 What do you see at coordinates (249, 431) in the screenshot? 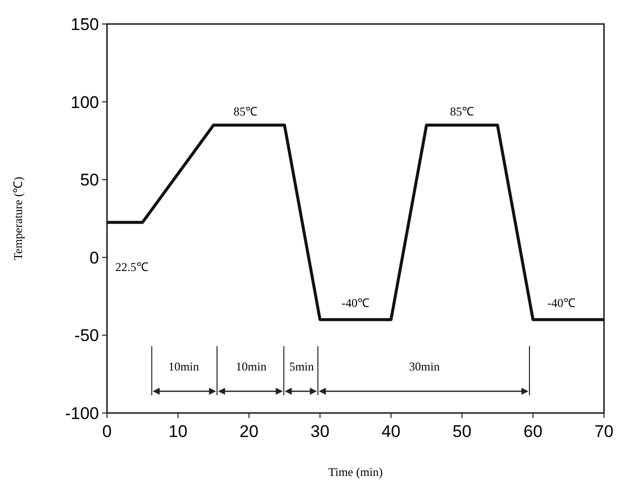
I see `x-tick-label: 20` at bounding box center [249, 431].